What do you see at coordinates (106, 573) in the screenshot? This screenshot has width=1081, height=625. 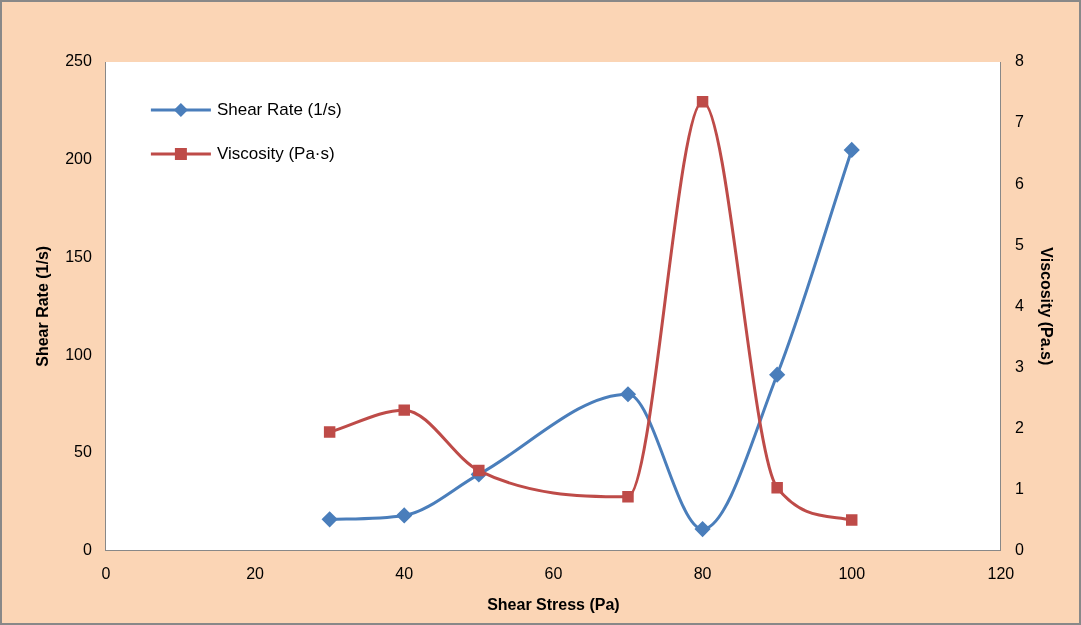 I see `x-tick-label: 0` at bounding box center [106, 573].